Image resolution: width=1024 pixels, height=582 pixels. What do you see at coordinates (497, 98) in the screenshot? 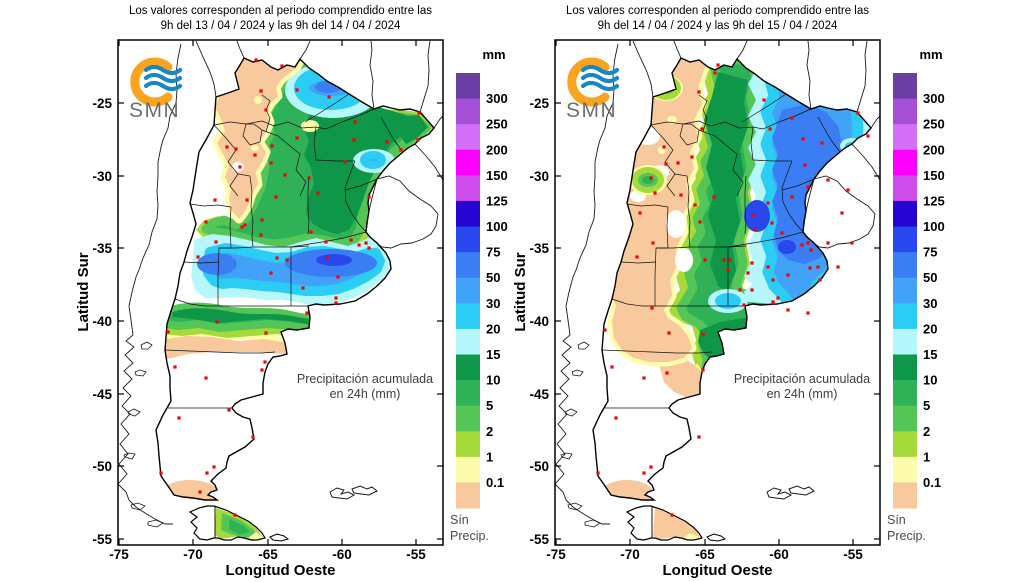
I see `colorbar-label: 300` at bounding box center [497, 98].